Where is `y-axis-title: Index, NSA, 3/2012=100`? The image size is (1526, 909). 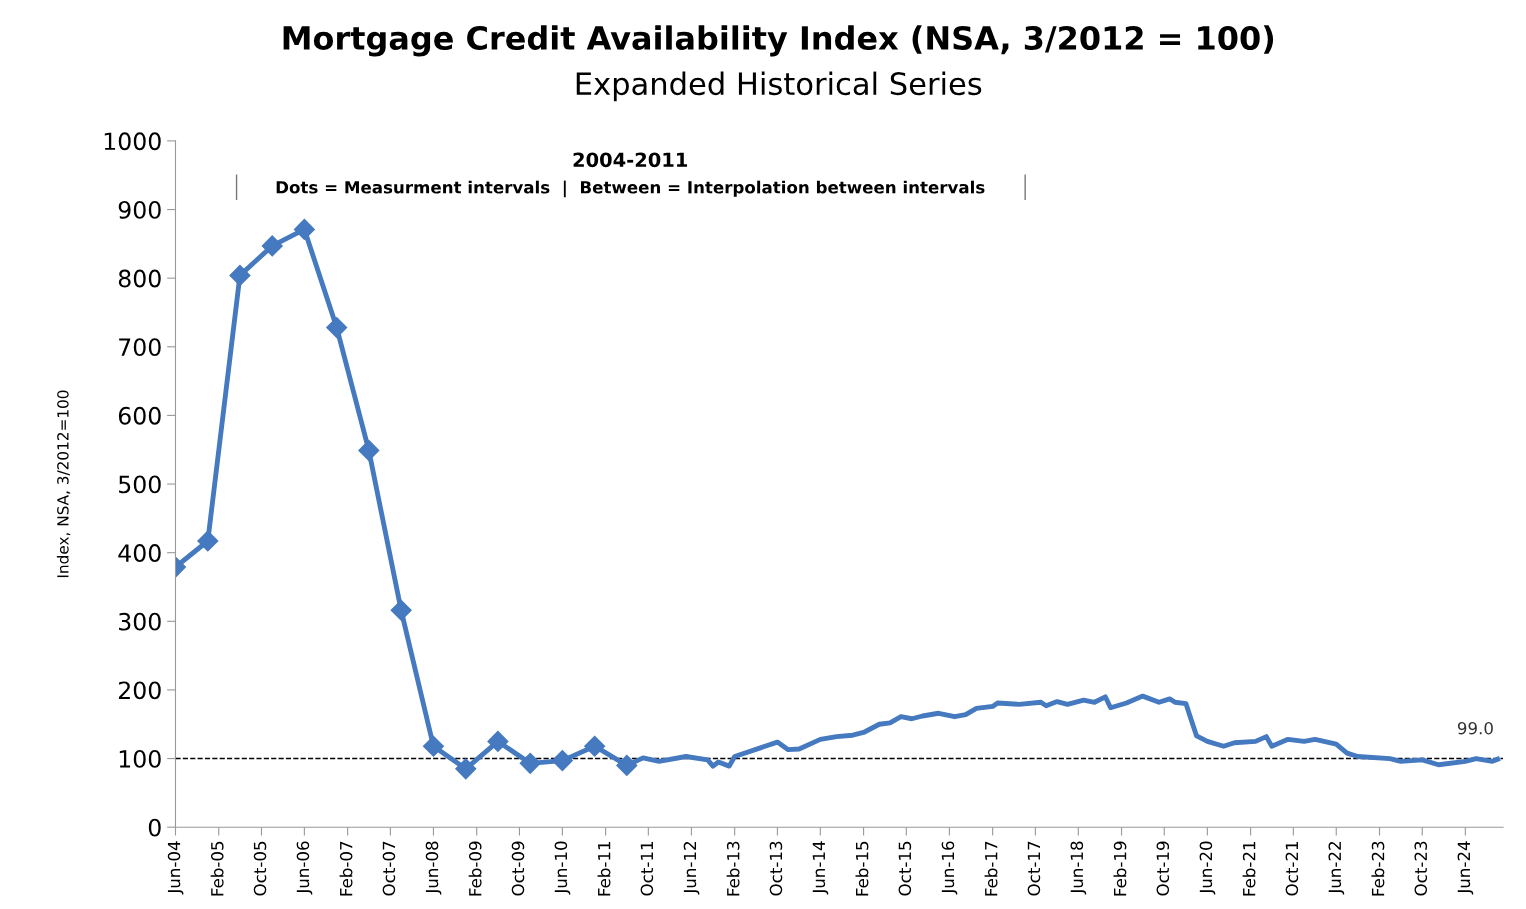
y-axis-title: Index, NSA, 3/2012=100 is located at coordinates (63, 484).